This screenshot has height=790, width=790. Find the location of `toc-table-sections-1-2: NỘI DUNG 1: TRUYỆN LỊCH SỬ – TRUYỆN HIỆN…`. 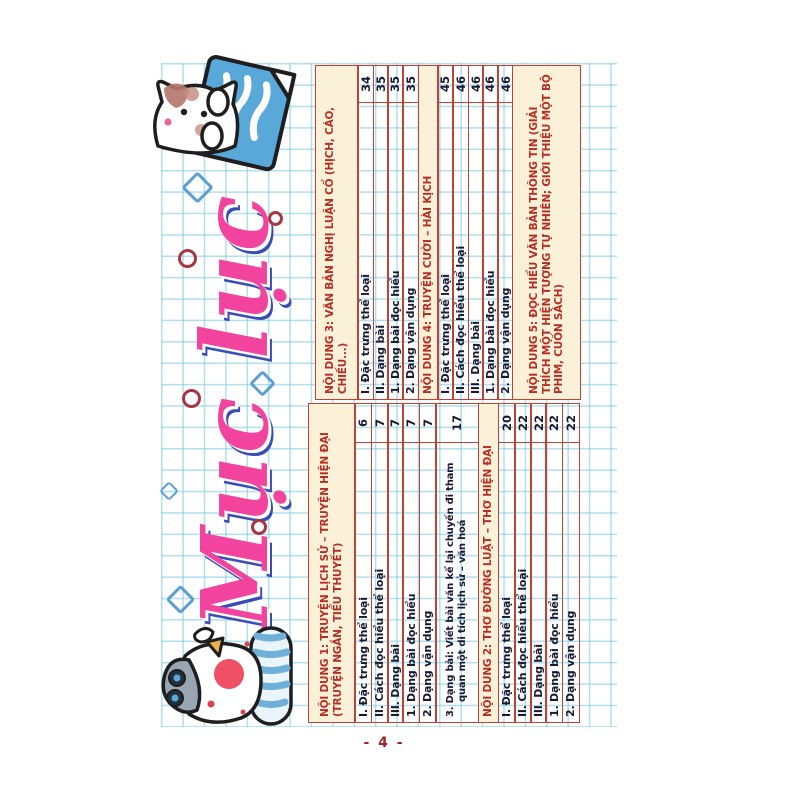

toc-table-sections-1-2: NỘI DUNG 1: TRUYỆN LỊCH SỬ – TRUYỆN HIỆN… is located at coordinates (454, 563).